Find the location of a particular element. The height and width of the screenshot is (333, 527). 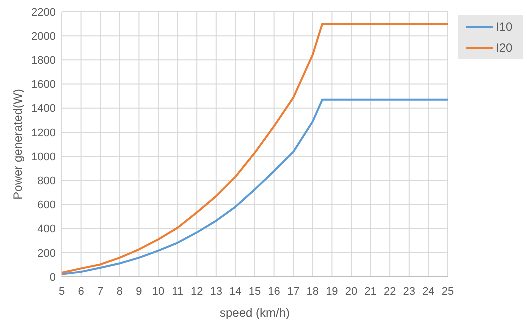

x-tick-label: 22 is located at coordinates (390, 292).